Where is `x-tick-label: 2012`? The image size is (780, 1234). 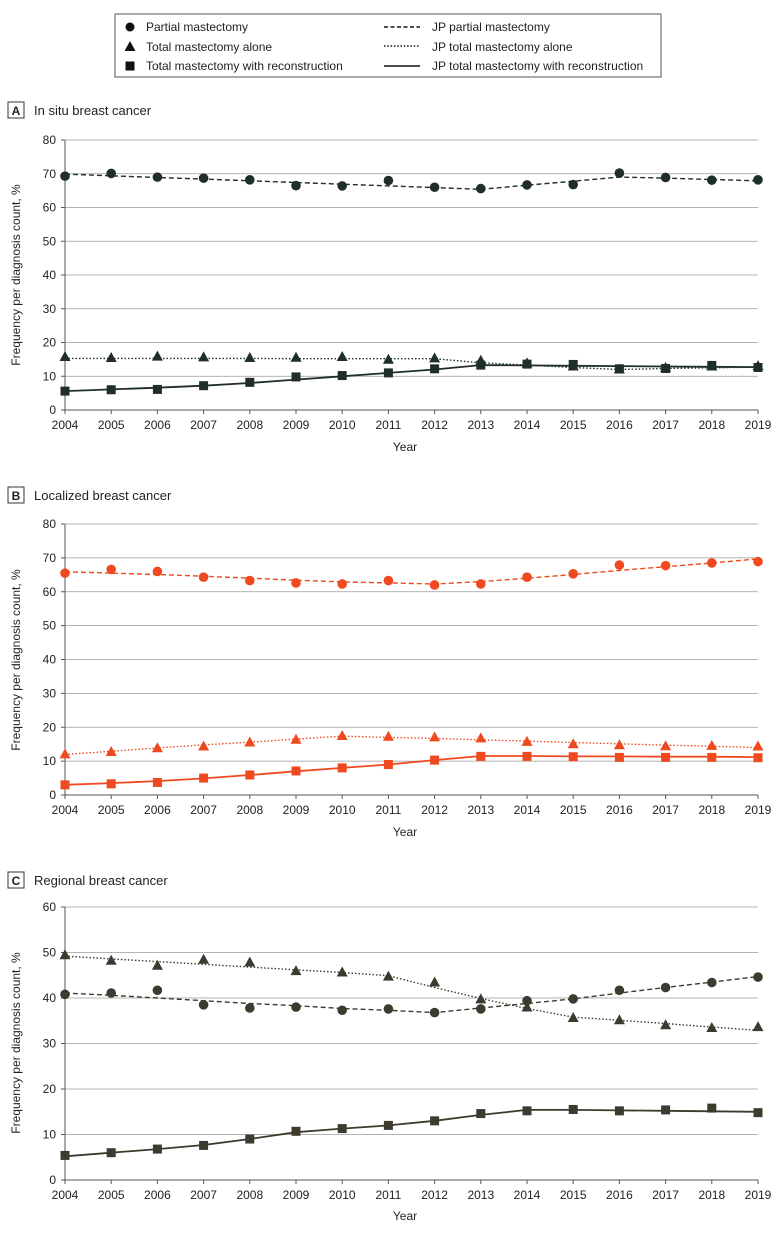
x-tick-label: 2012 is located at coordinates (434, 810).